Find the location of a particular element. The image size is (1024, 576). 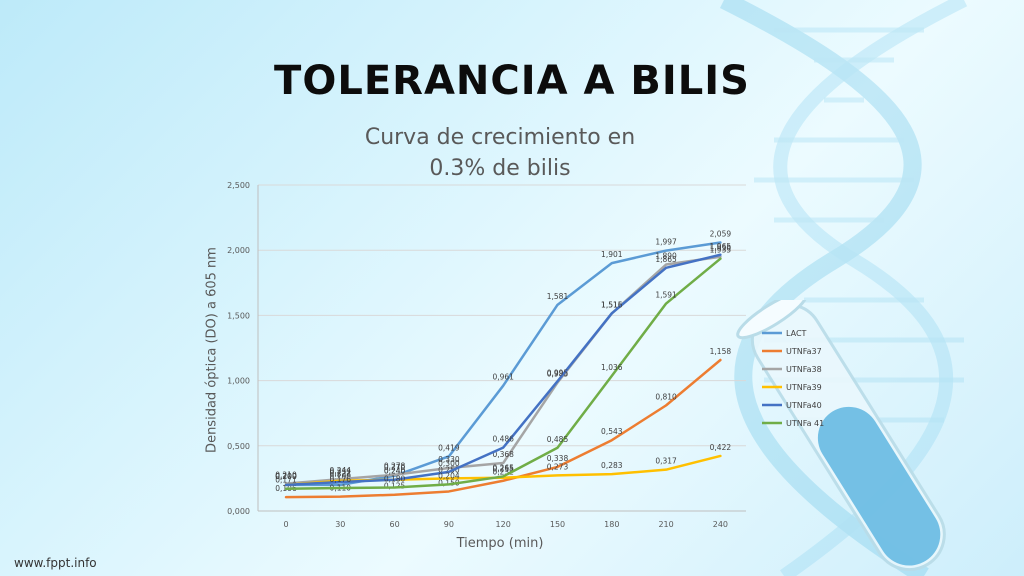

data-label: 0,125 is located at coordinates (395, 486).